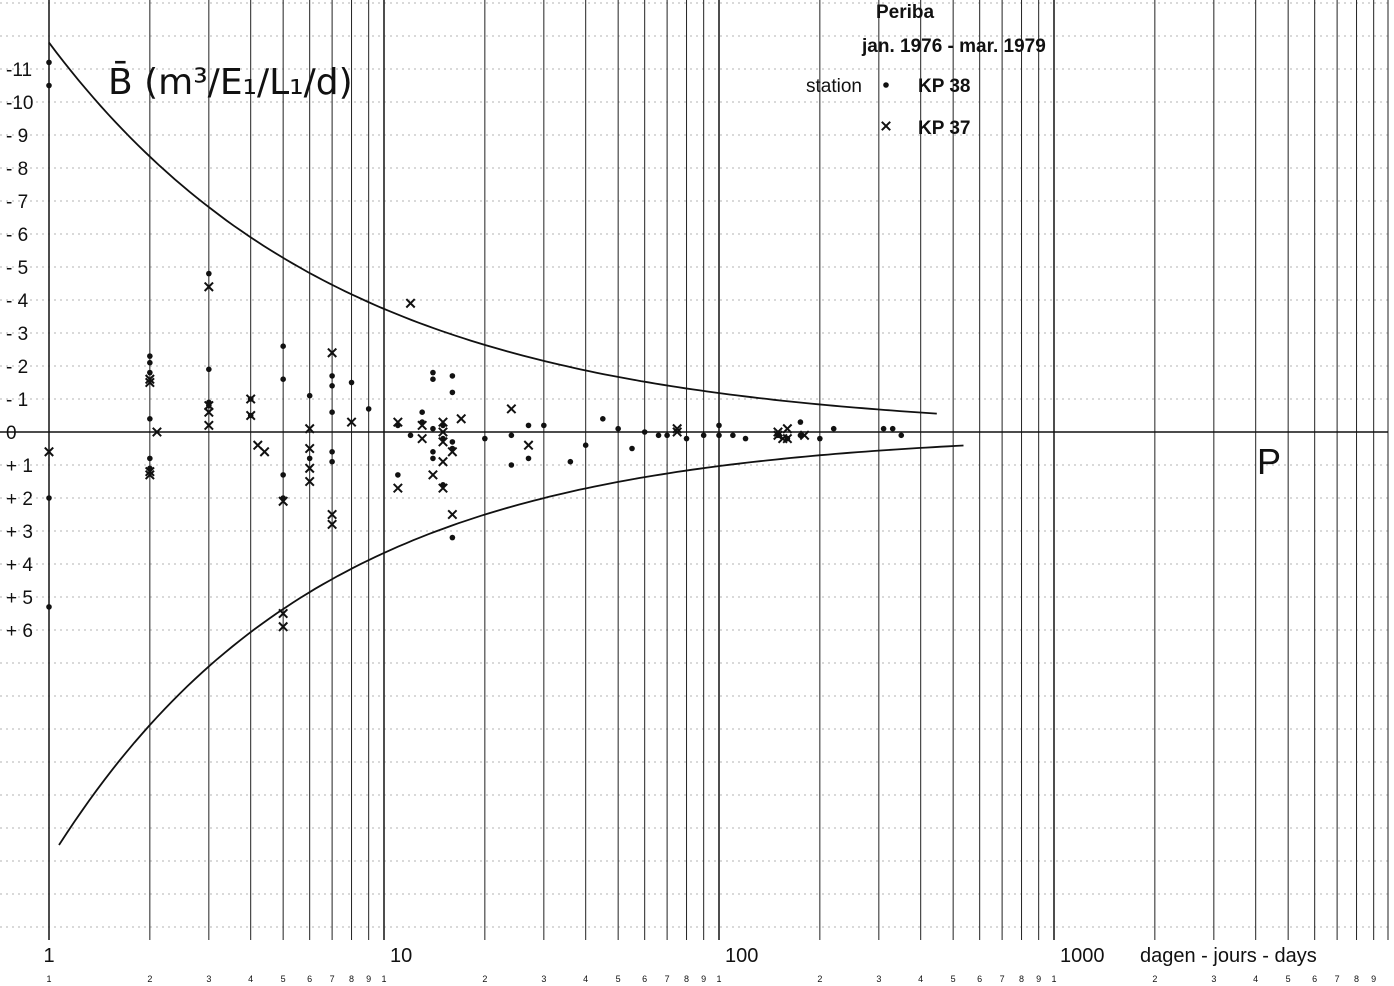  What do you see at coordinates (17, 400) in the screenshot?
I see `y-tick-label: - 1` at bounding box center [17, 400].